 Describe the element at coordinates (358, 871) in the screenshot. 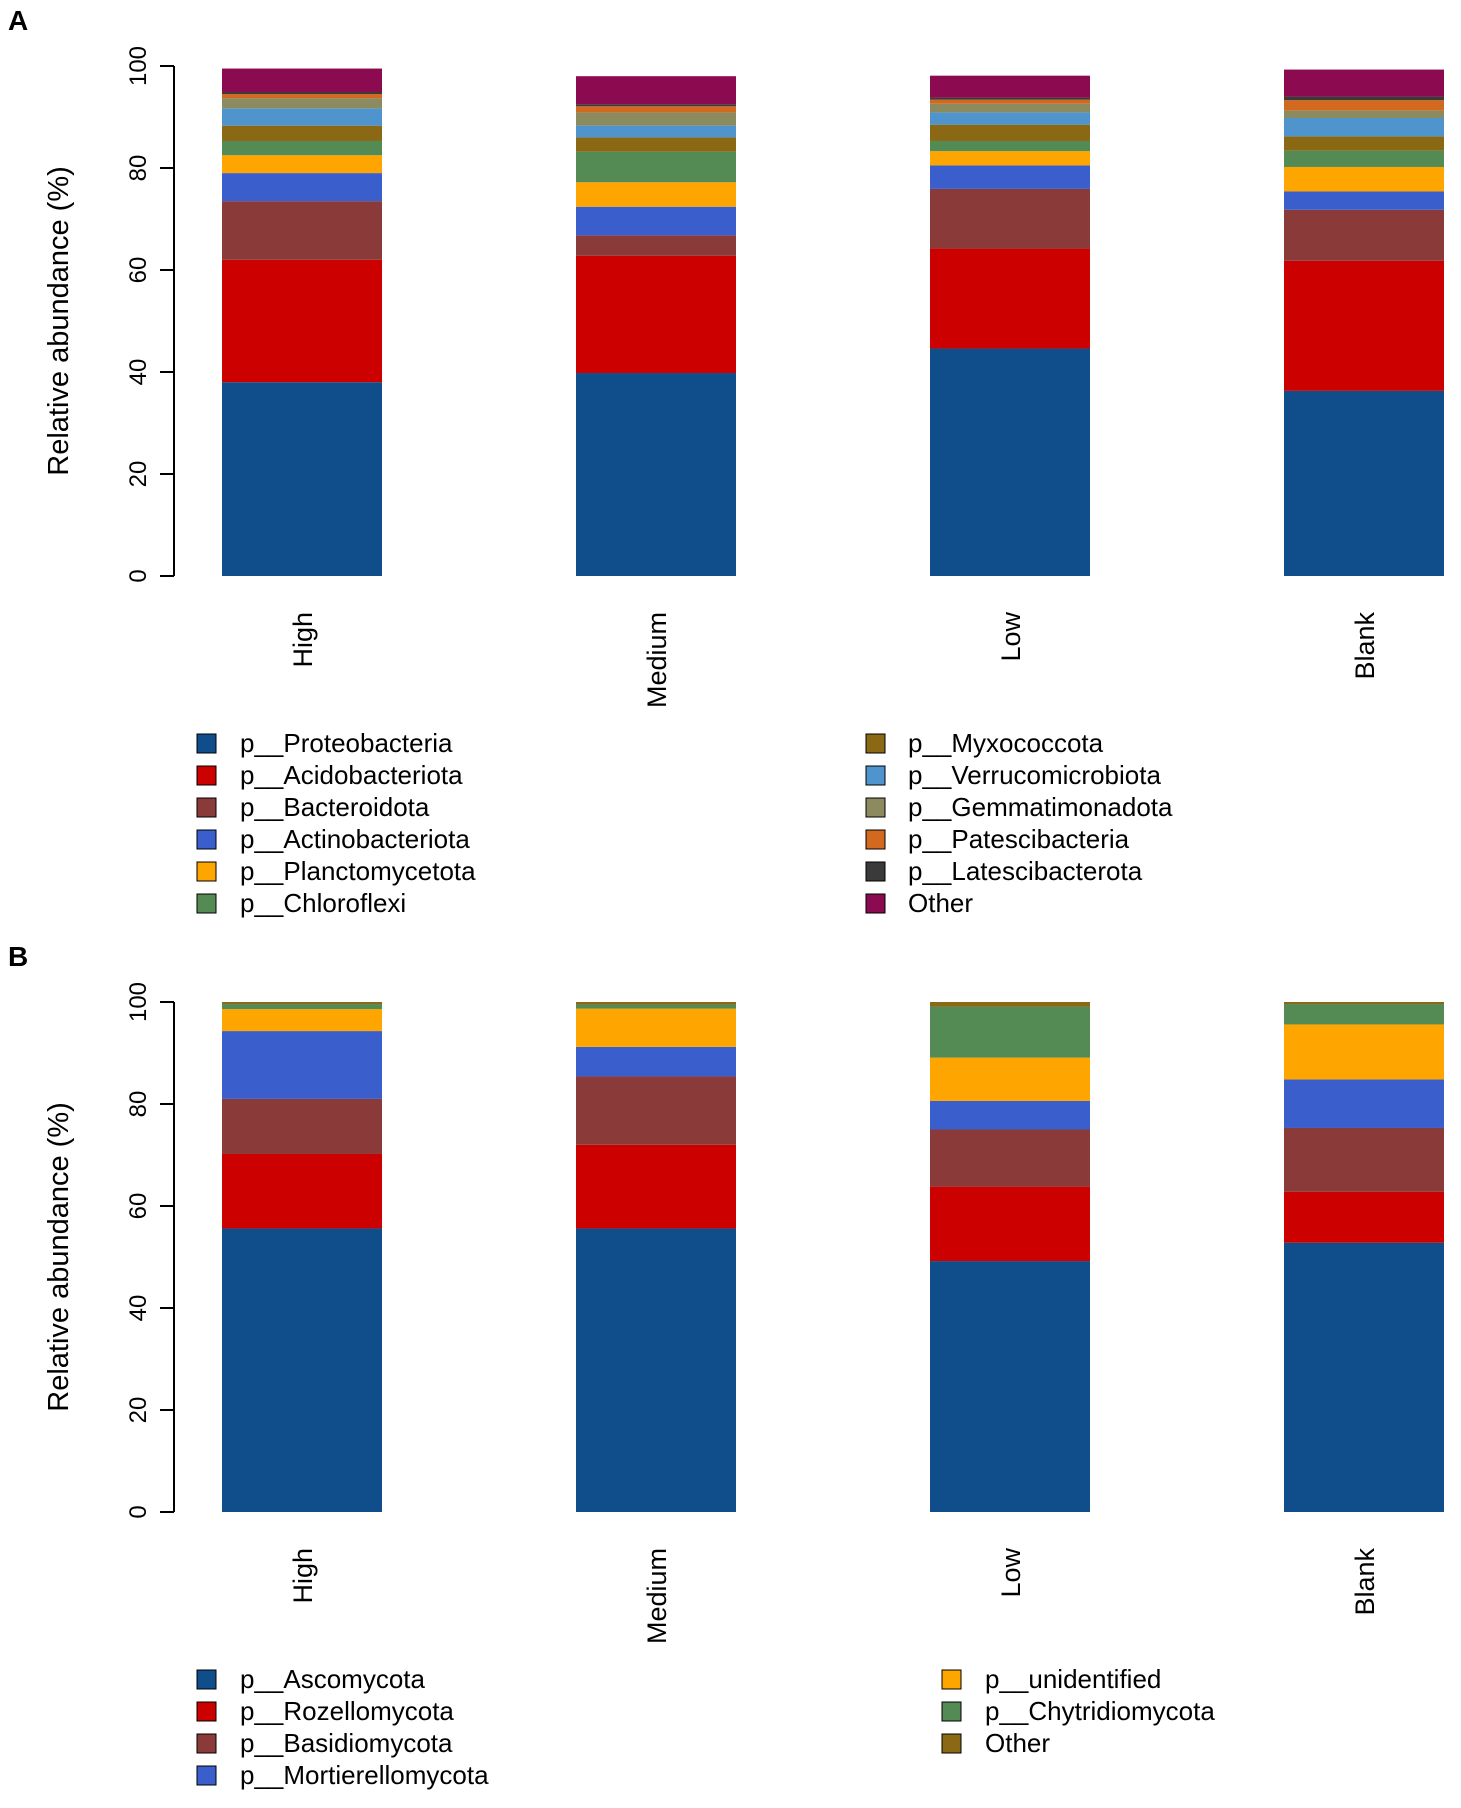

I see `legend-label: p__Planctomycetota` at that location.